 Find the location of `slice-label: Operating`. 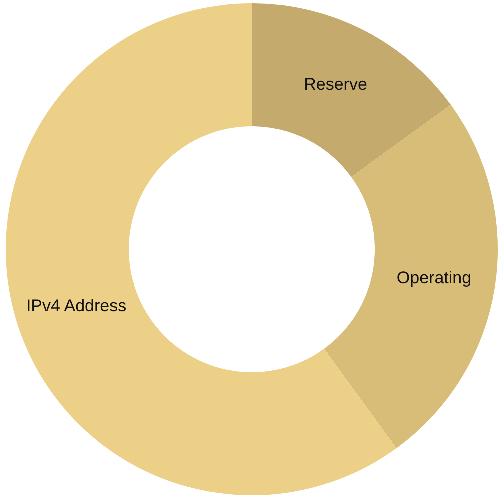

slice-label: Operating is located at coordinates (434, 278).